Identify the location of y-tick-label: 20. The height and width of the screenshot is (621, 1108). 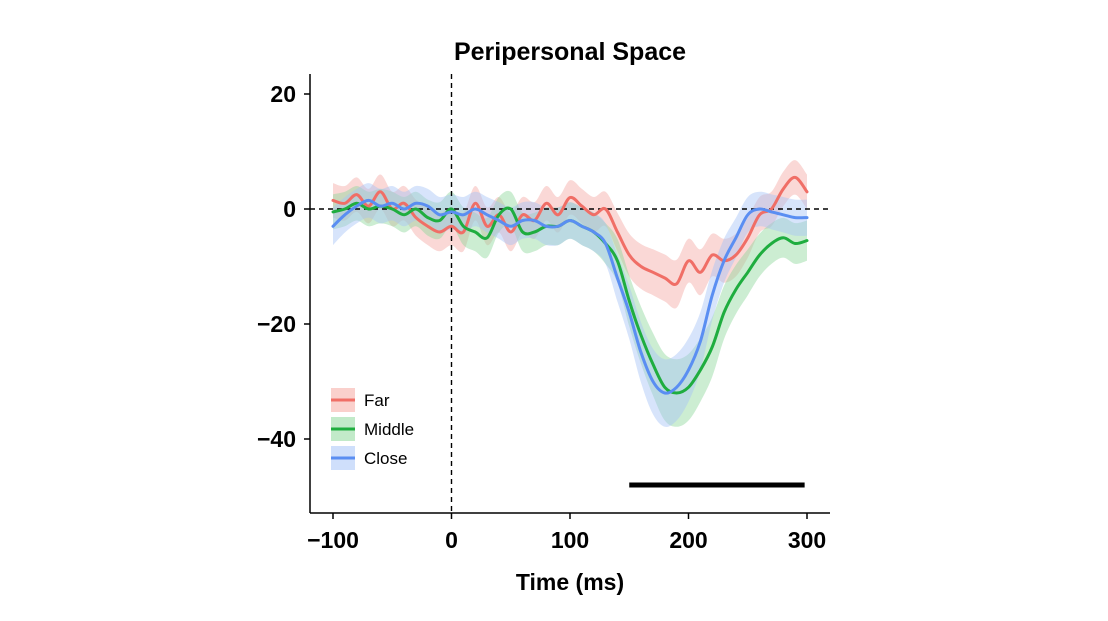
(283, 94).